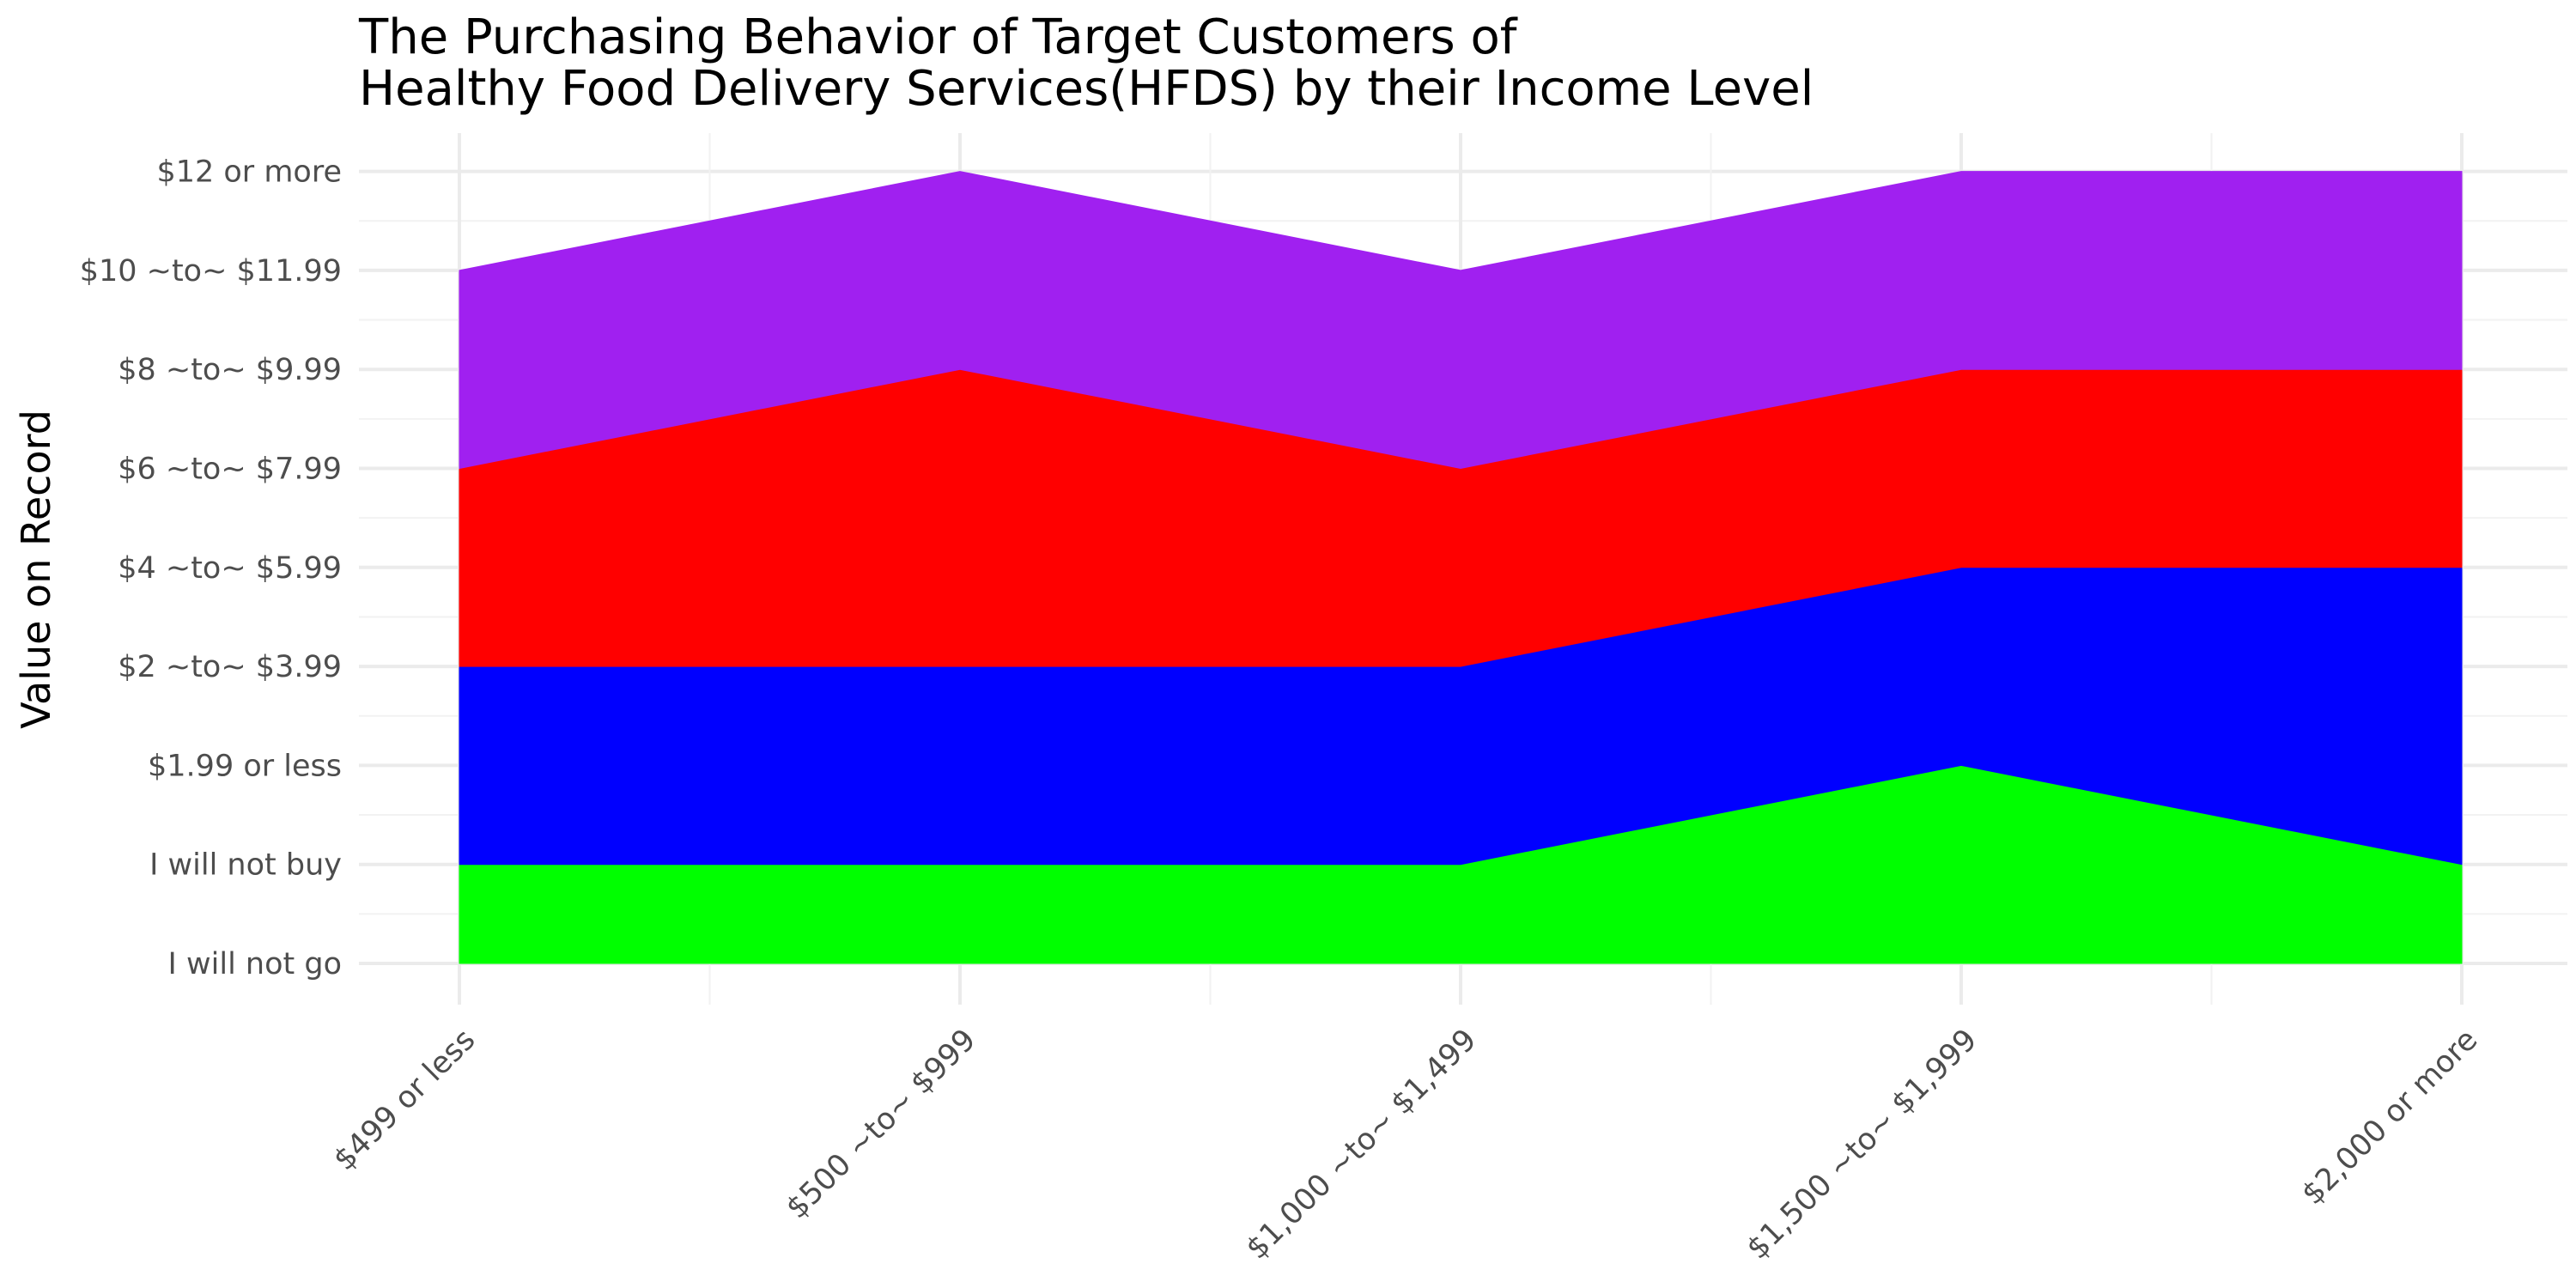 Image resolution: width=2576 pixels, height=1288 pixels. What do you see at coordinates (404, 1100) in the screenshot?
I see `x-tick-label: $499 or less` at bounding box center [404, 1100].